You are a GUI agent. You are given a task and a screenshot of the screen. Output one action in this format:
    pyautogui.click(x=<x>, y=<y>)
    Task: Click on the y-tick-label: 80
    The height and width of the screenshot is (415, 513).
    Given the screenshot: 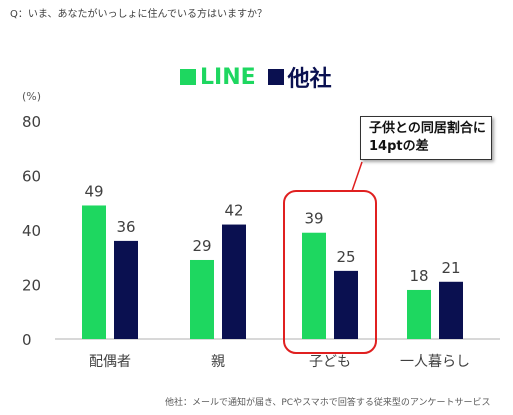 What is the action you would take?
    pyautogui.click(x=31, y=122)
    